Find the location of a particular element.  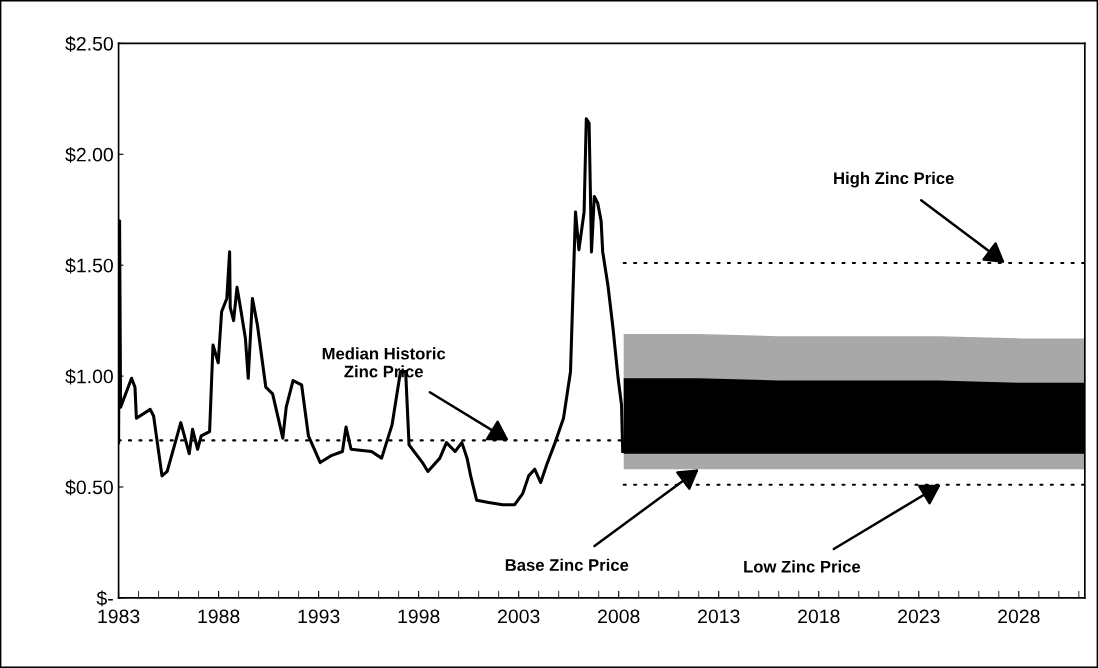

x-tick-label: 2013 is located at coordinates (719, 616).